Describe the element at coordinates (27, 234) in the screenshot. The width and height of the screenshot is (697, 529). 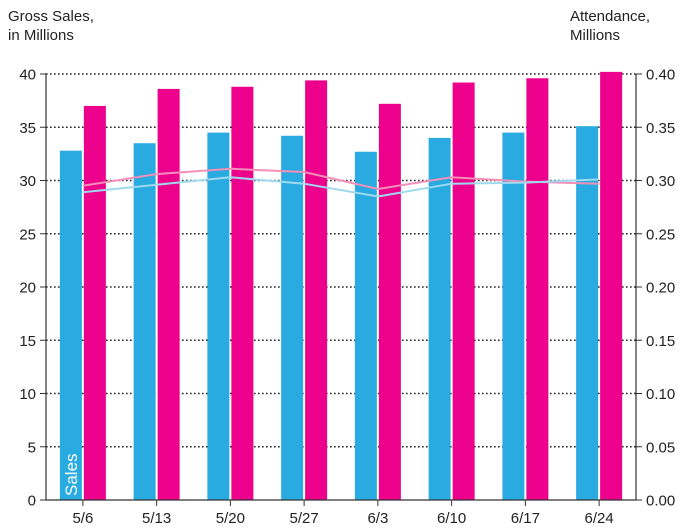
I see `left-tick-label: 25` at that location.